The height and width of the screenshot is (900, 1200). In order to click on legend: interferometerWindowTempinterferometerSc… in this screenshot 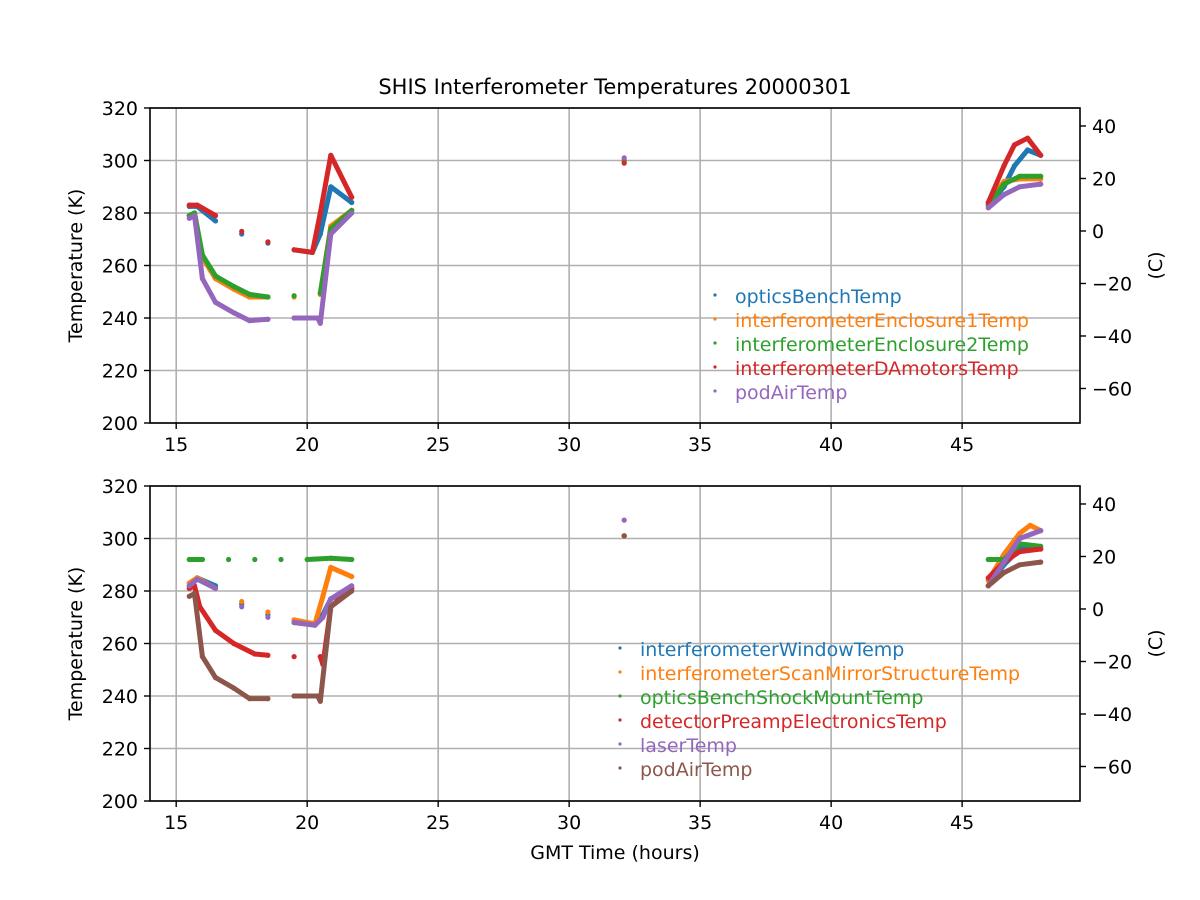, I will do `click(819, 710)`.